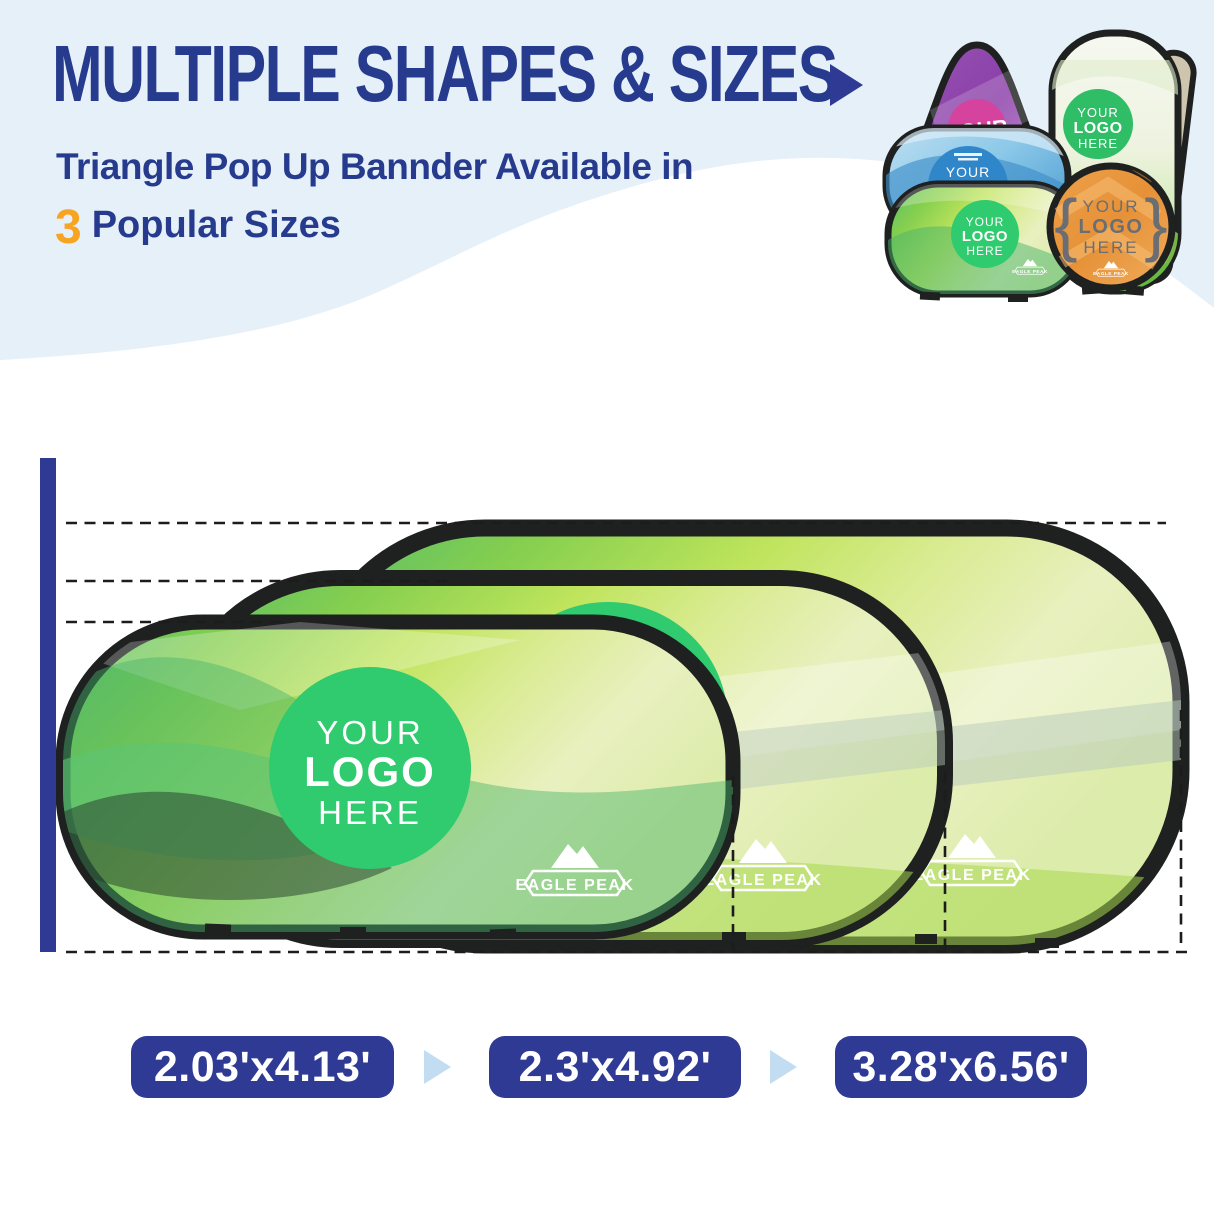 This screenshot has height=1214, width=1214. I want to click on page-title: MULTIPLE SHAPES & SIZES, so click(445, 73).